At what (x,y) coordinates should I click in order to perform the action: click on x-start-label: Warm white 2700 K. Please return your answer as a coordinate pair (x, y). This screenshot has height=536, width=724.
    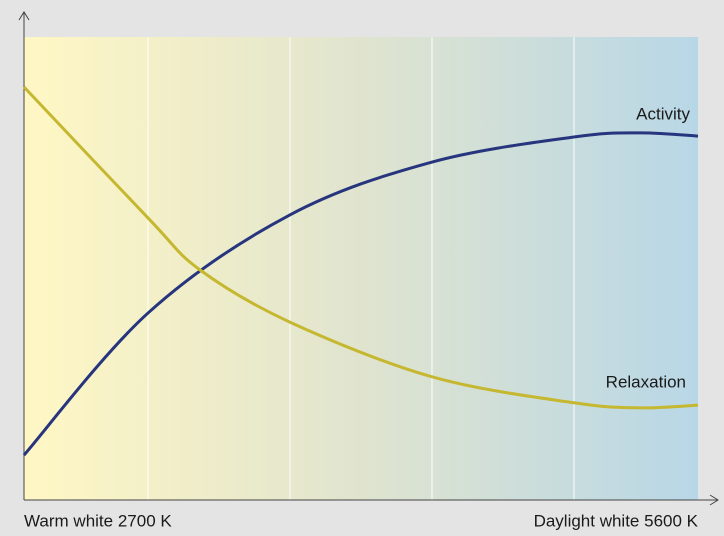
    Looking at the image, I should click on (98, 520).